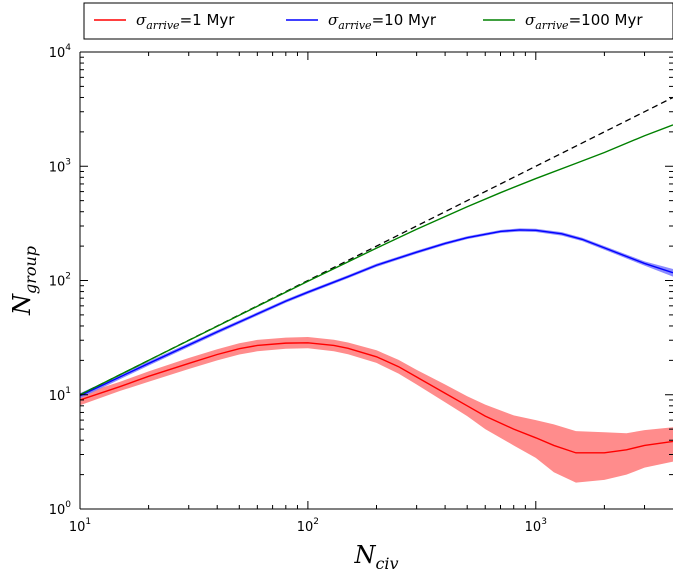  Describe the element at coordinates (60, 281) in the screenshot. I see `y-tick-label: 10²` at that location.